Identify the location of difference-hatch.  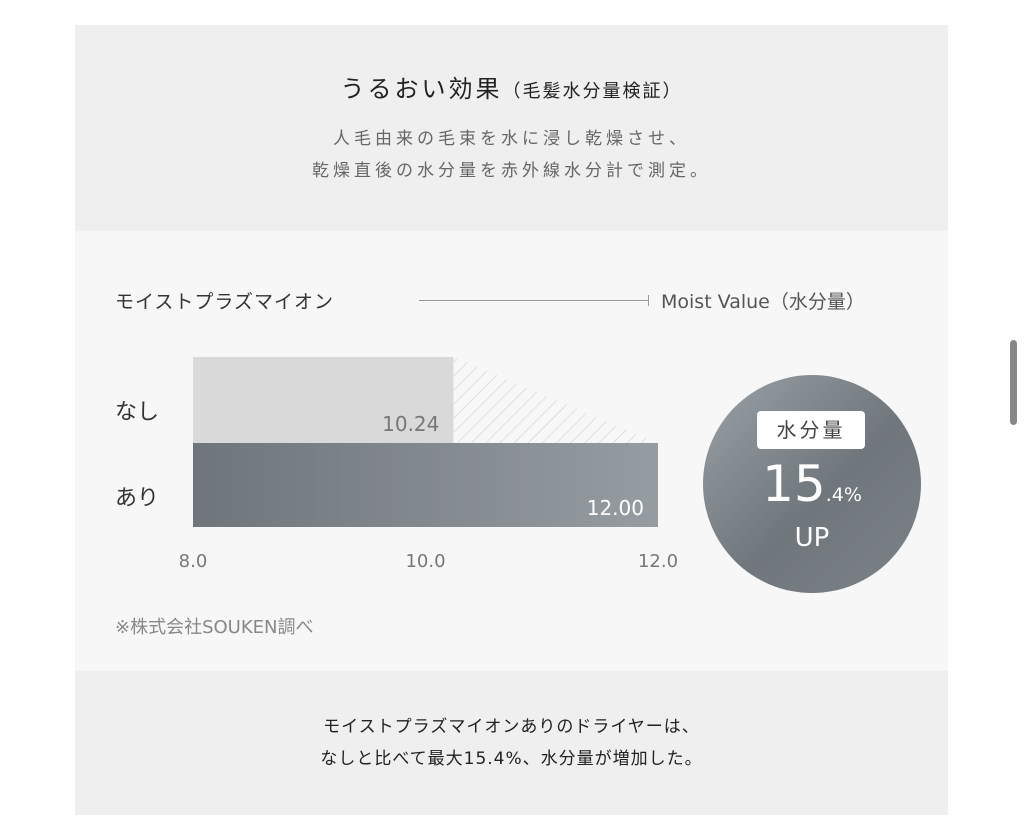
(555, 400).